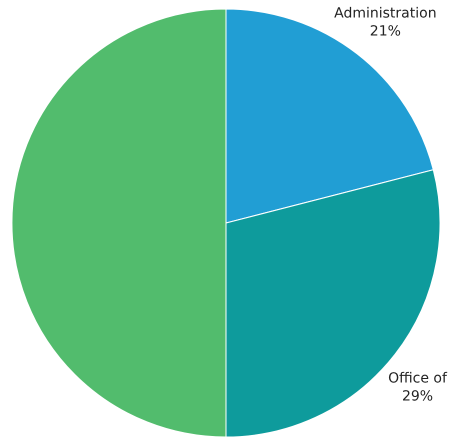 The width and height of the screenshot is (451, 448). Describe the element at coordinates (418, 396) in the screenshot. I see `data-label: 29%` at that location.